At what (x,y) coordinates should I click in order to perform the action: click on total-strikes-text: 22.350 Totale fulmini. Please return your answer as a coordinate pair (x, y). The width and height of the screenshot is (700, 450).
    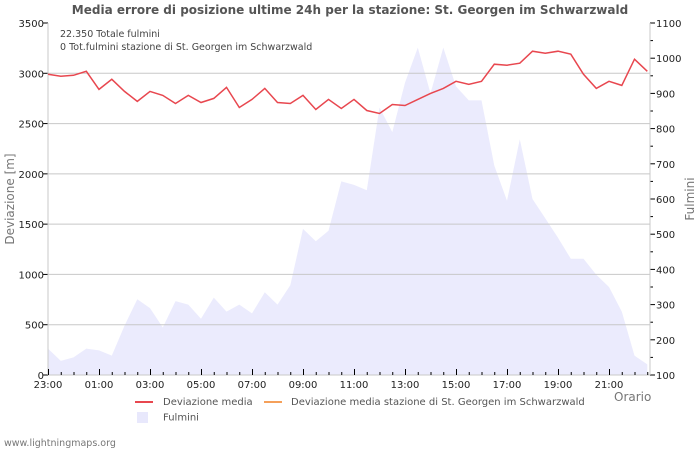
    Looking at the image, I should click on (110, 34).